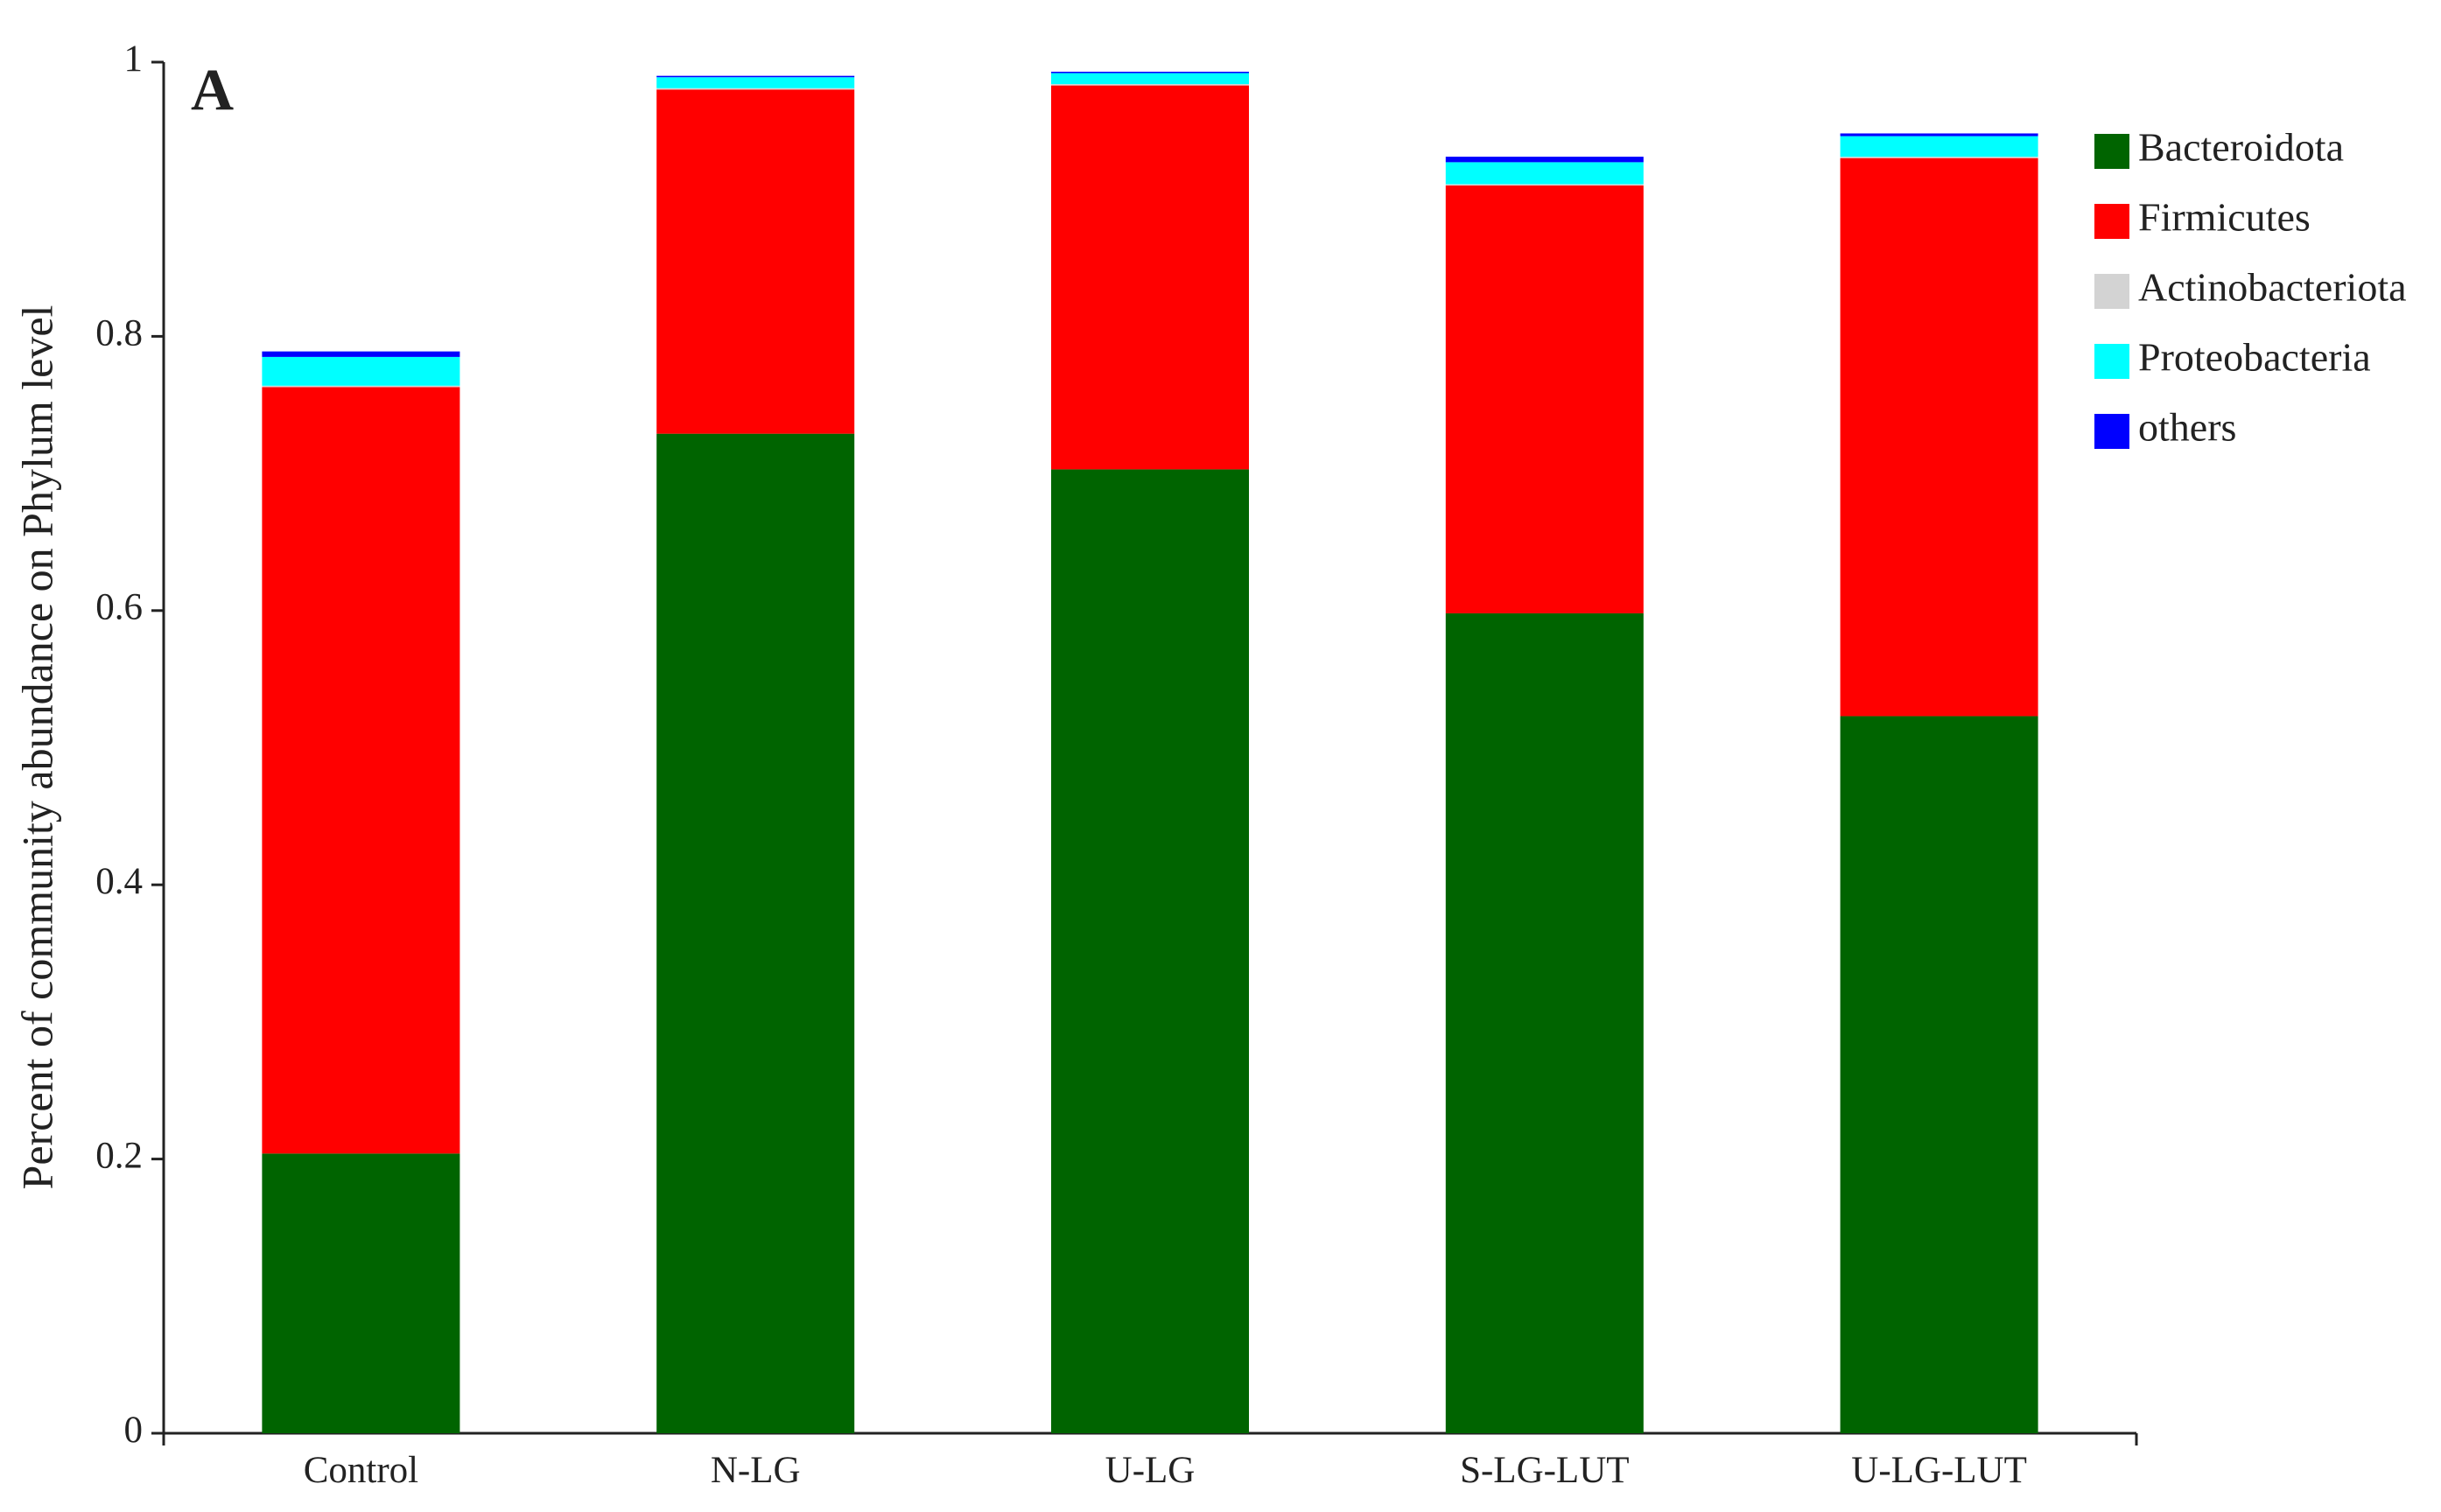 This screenshot has width=2441, height=1512. Describe the element at coordinates (756, 1470) in the screenshot. I see `x-tick-label: N-LG` at that location.